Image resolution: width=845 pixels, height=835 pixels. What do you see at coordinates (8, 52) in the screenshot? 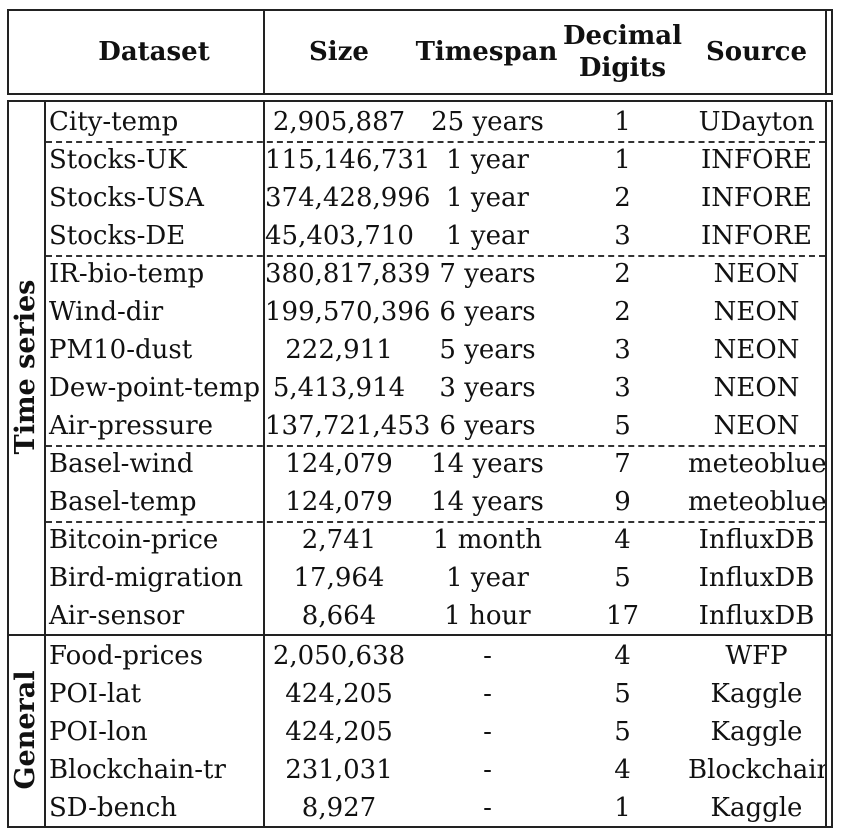
I see `header-left-border` at bounding box center [8, 52].